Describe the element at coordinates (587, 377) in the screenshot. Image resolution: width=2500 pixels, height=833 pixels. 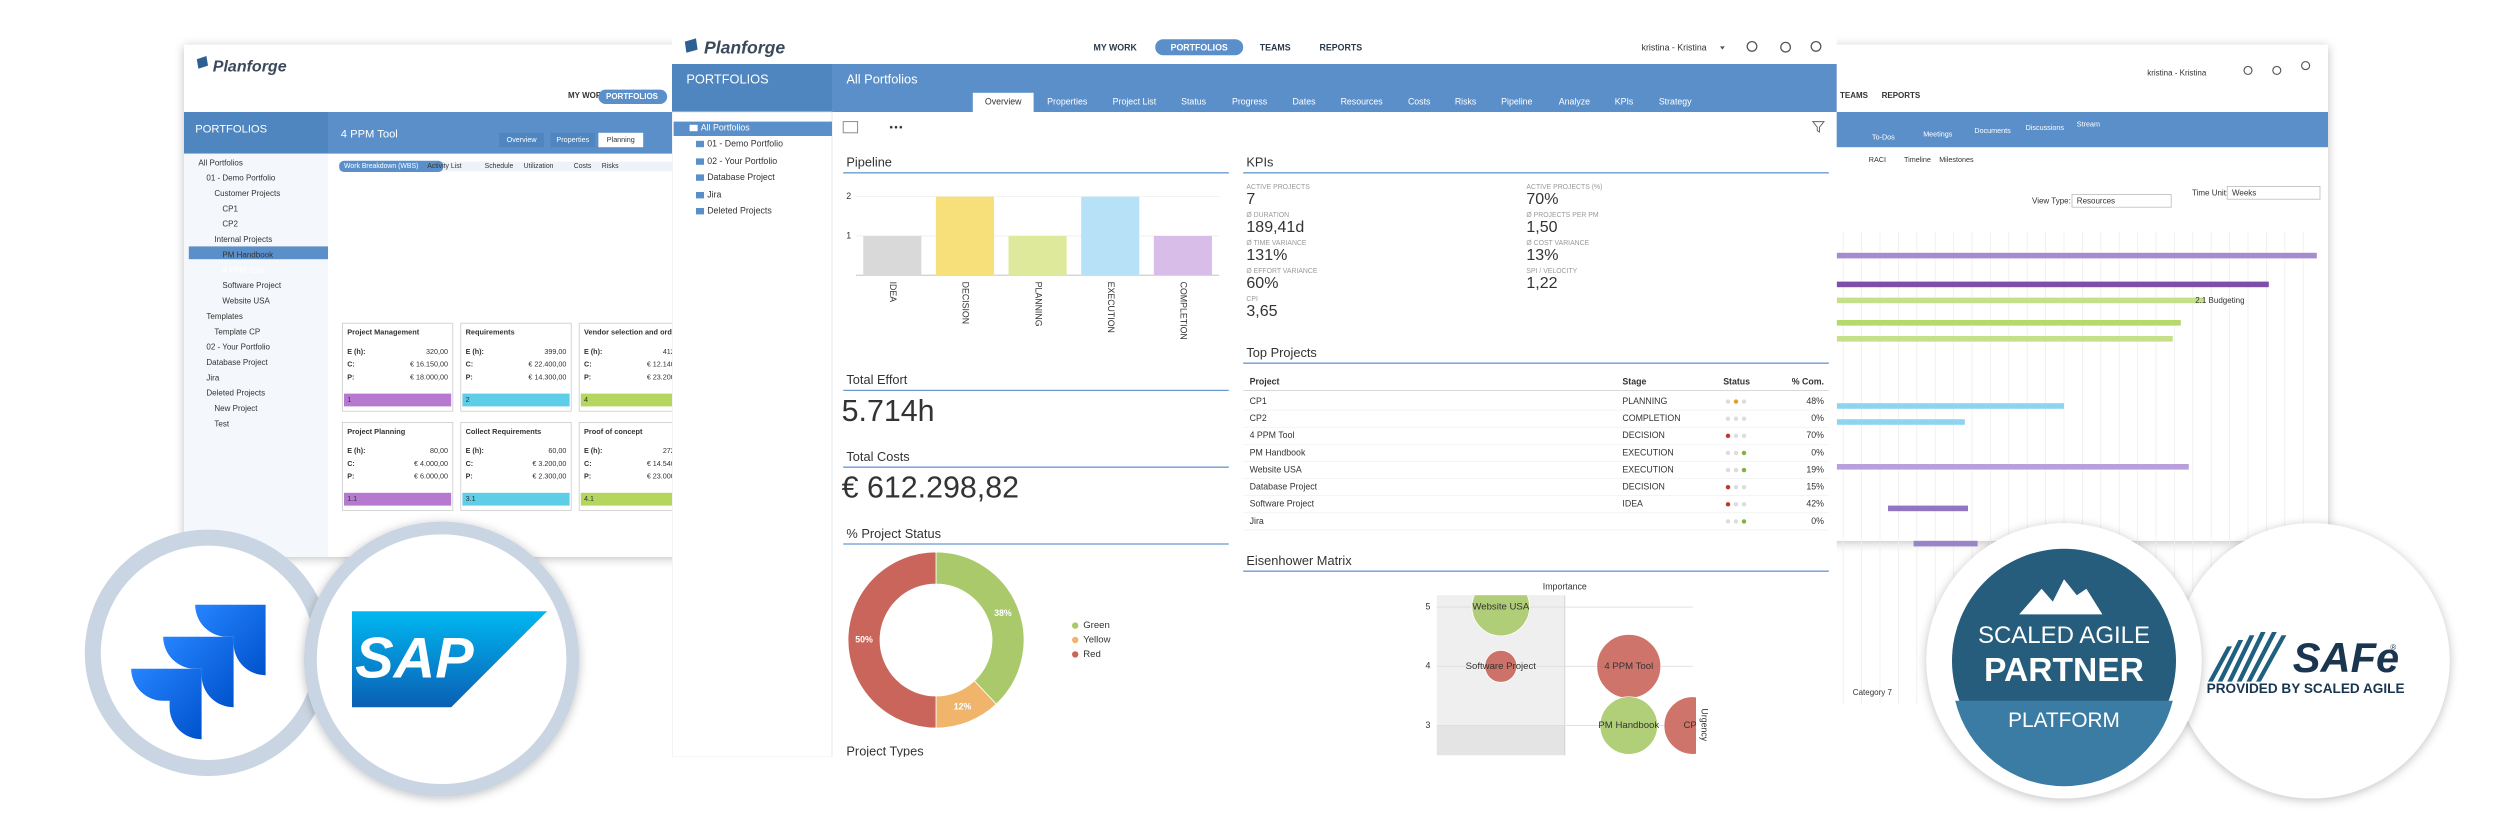
I see `card-label: P:` at that location.